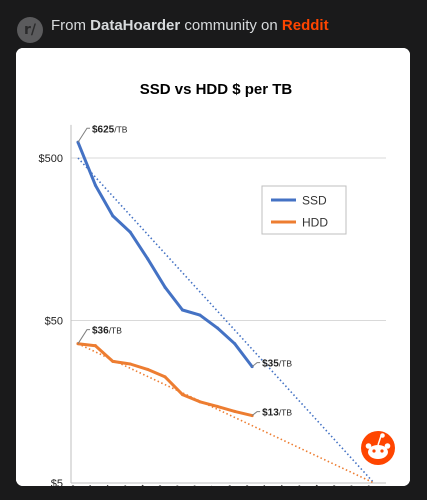  Describe the element at coordinates (100, 331) in the screenshot. I see `annotation-amount: $36` at that location.